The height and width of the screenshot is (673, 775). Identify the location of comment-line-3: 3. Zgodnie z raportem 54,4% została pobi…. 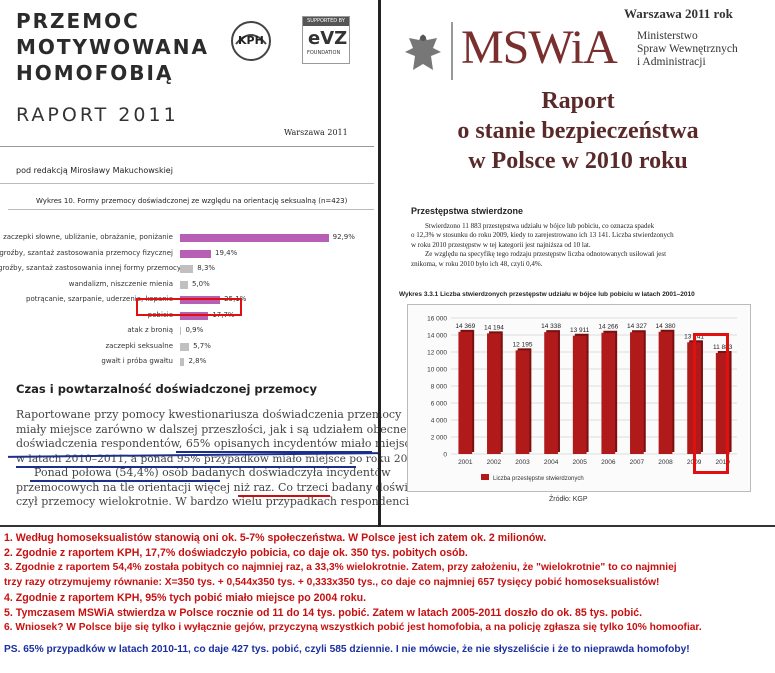
(340, 567).